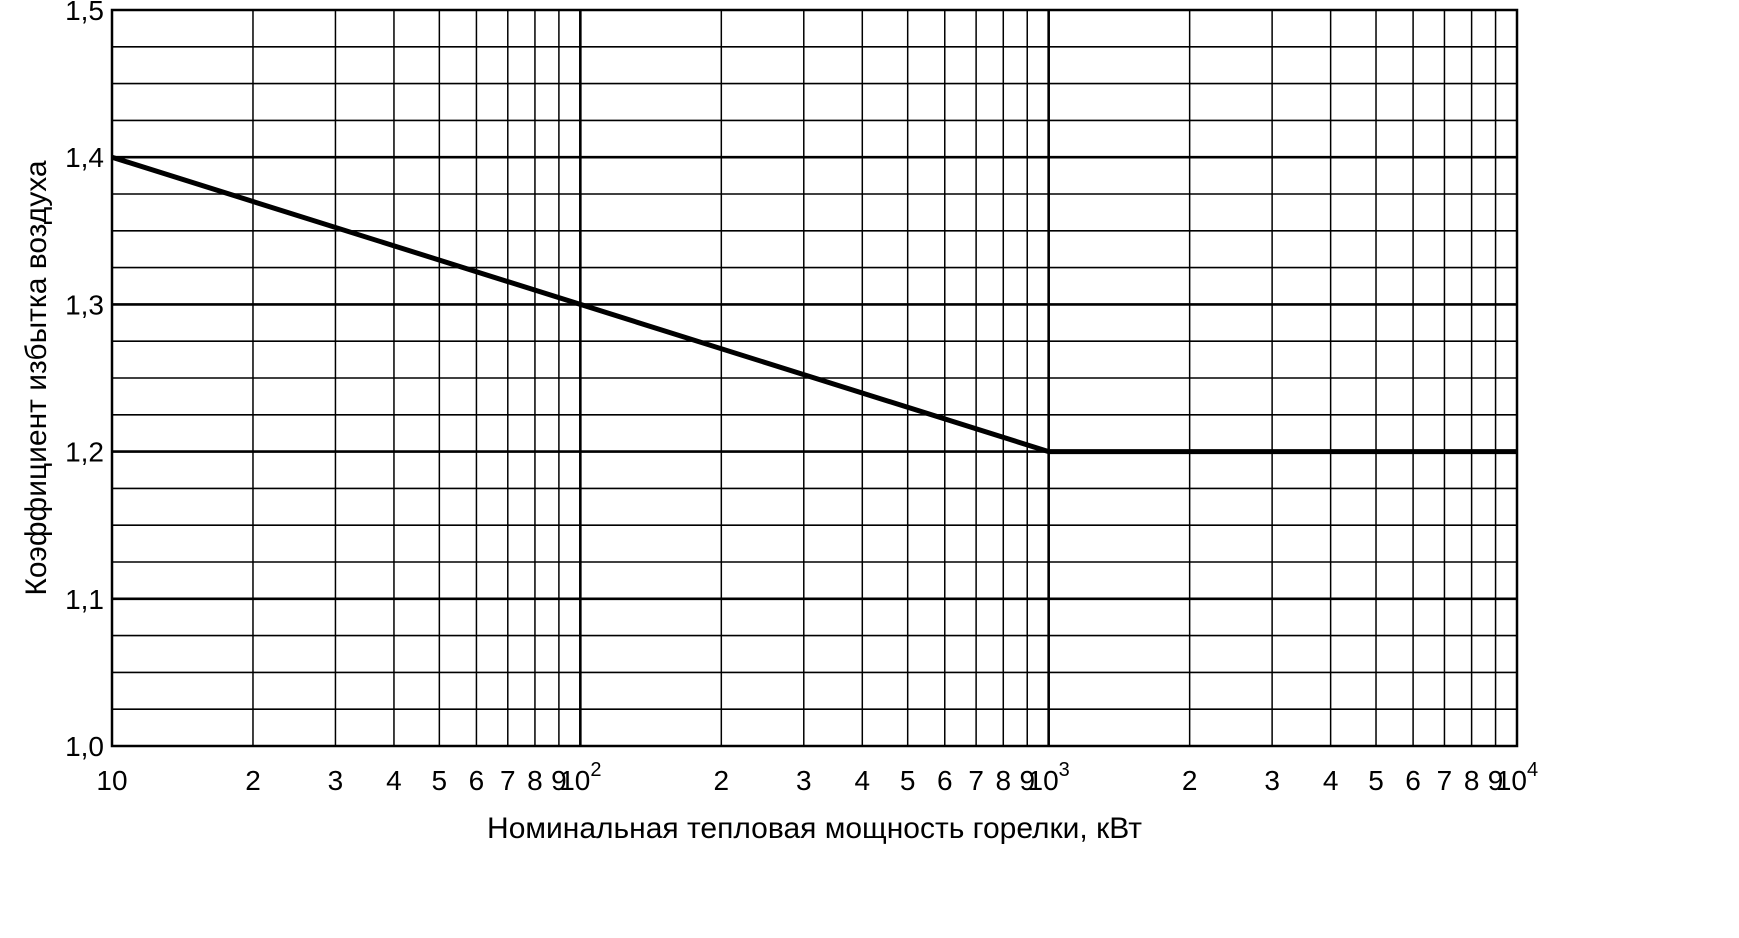  Describe the element at coordinates (84, 746) in the screenshot. I see `y-tick-label: 1,0` at that location.